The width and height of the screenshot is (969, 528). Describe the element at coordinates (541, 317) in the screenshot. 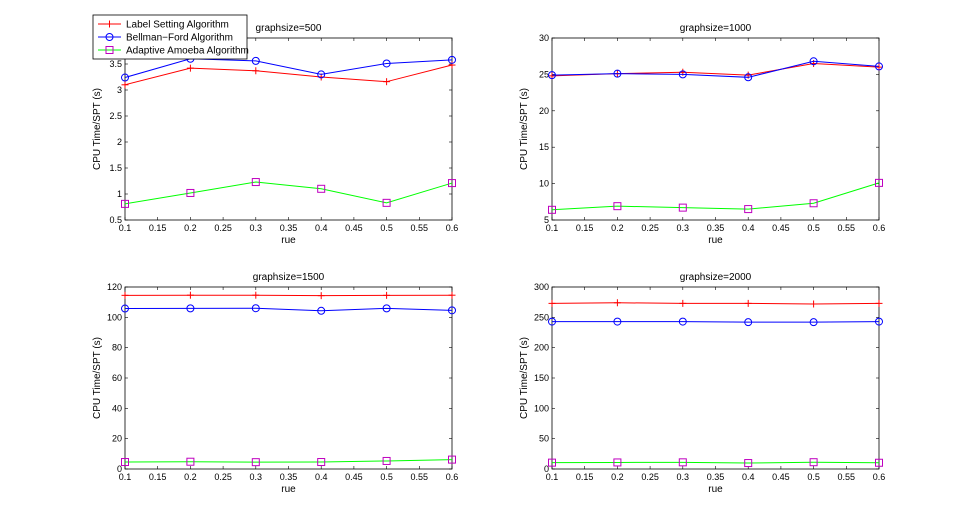

I see `y-tick-label: 250` at that location.